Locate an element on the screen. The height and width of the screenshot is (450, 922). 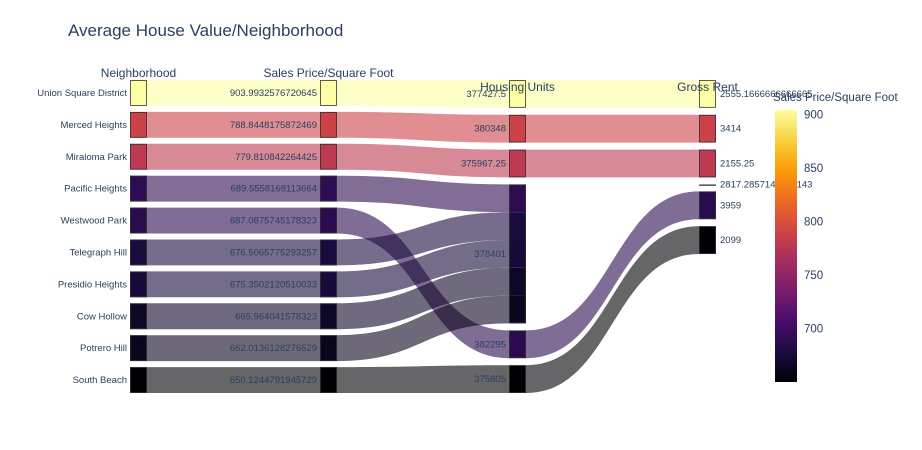
bar-segment-gross-rent-miraloma-park is located at coordinates (707, 163).